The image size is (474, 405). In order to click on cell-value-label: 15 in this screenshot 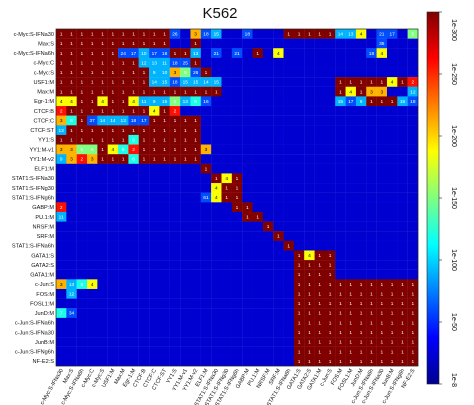, I will do `click(217, 35)`.